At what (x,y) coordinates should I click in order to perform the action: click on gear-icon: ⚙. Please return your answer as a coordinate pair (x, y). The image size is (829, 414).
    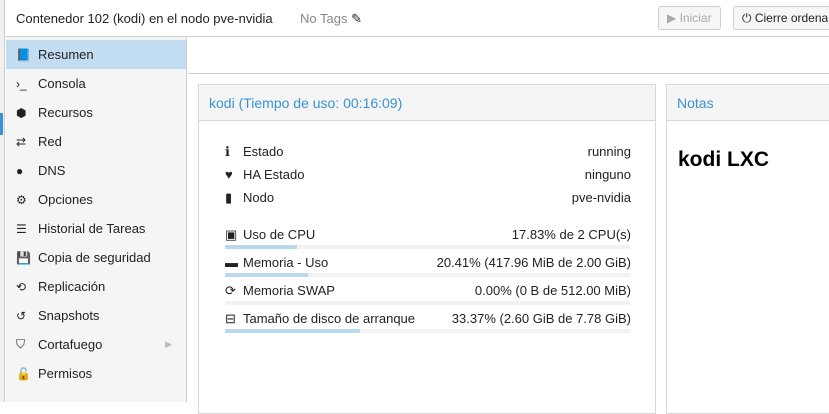
    Looking at the image, I should click on (21, 199).